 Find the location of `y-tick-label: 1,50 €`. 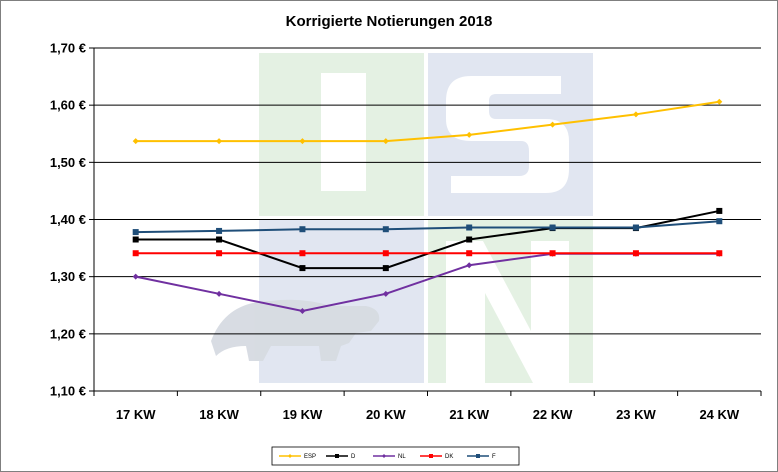

y-tick-label: 1,50 € is located at coordinates (68, 162).